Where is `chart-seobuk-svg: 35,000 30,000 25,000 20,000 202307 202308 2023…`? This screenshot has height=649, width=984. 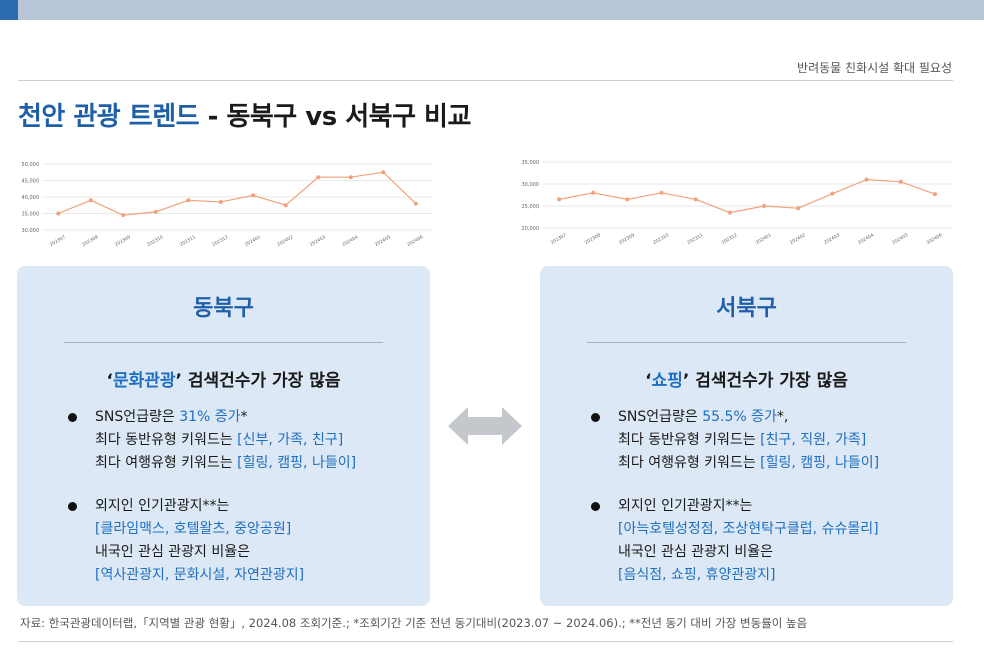 chart-seobuk-svg: 35,000 30,000 25,000 20,000 202307 202308 2023… is located at coordinates (737, 203).